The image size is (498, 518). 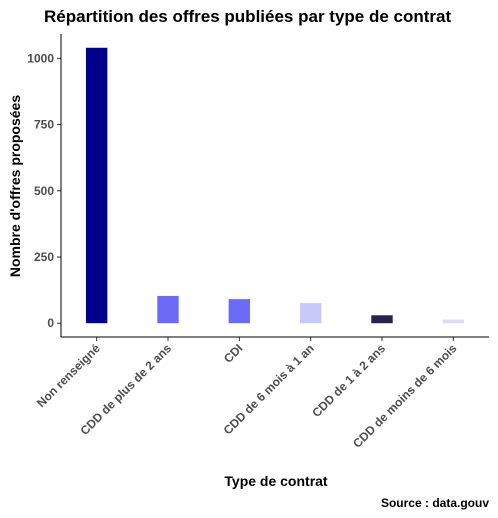 I want to click on x-axis-title: Type de contrat, so click(x=276, y=481).